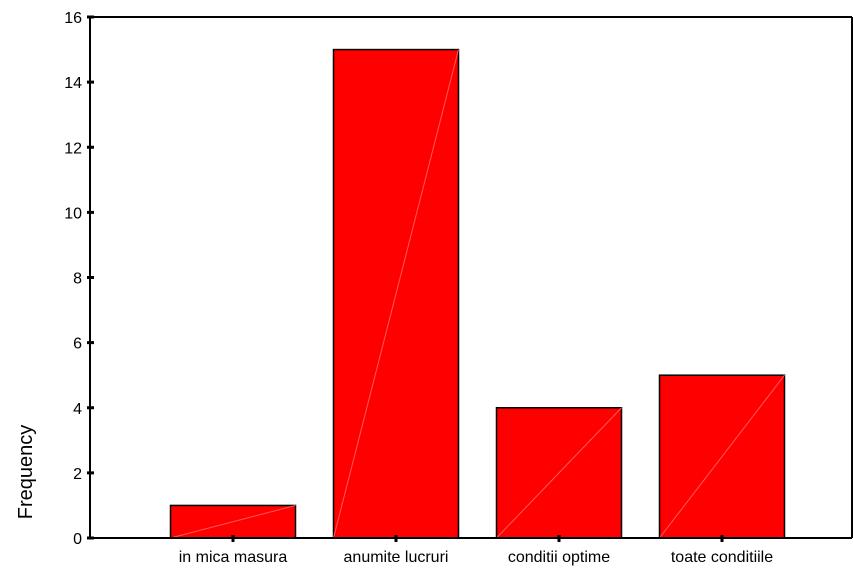 The image size is (853, 571). What do you see at coordinates (73, 83) in the screenshot?
I see `y-tick-label: 14` at bounding box center [73, 83].